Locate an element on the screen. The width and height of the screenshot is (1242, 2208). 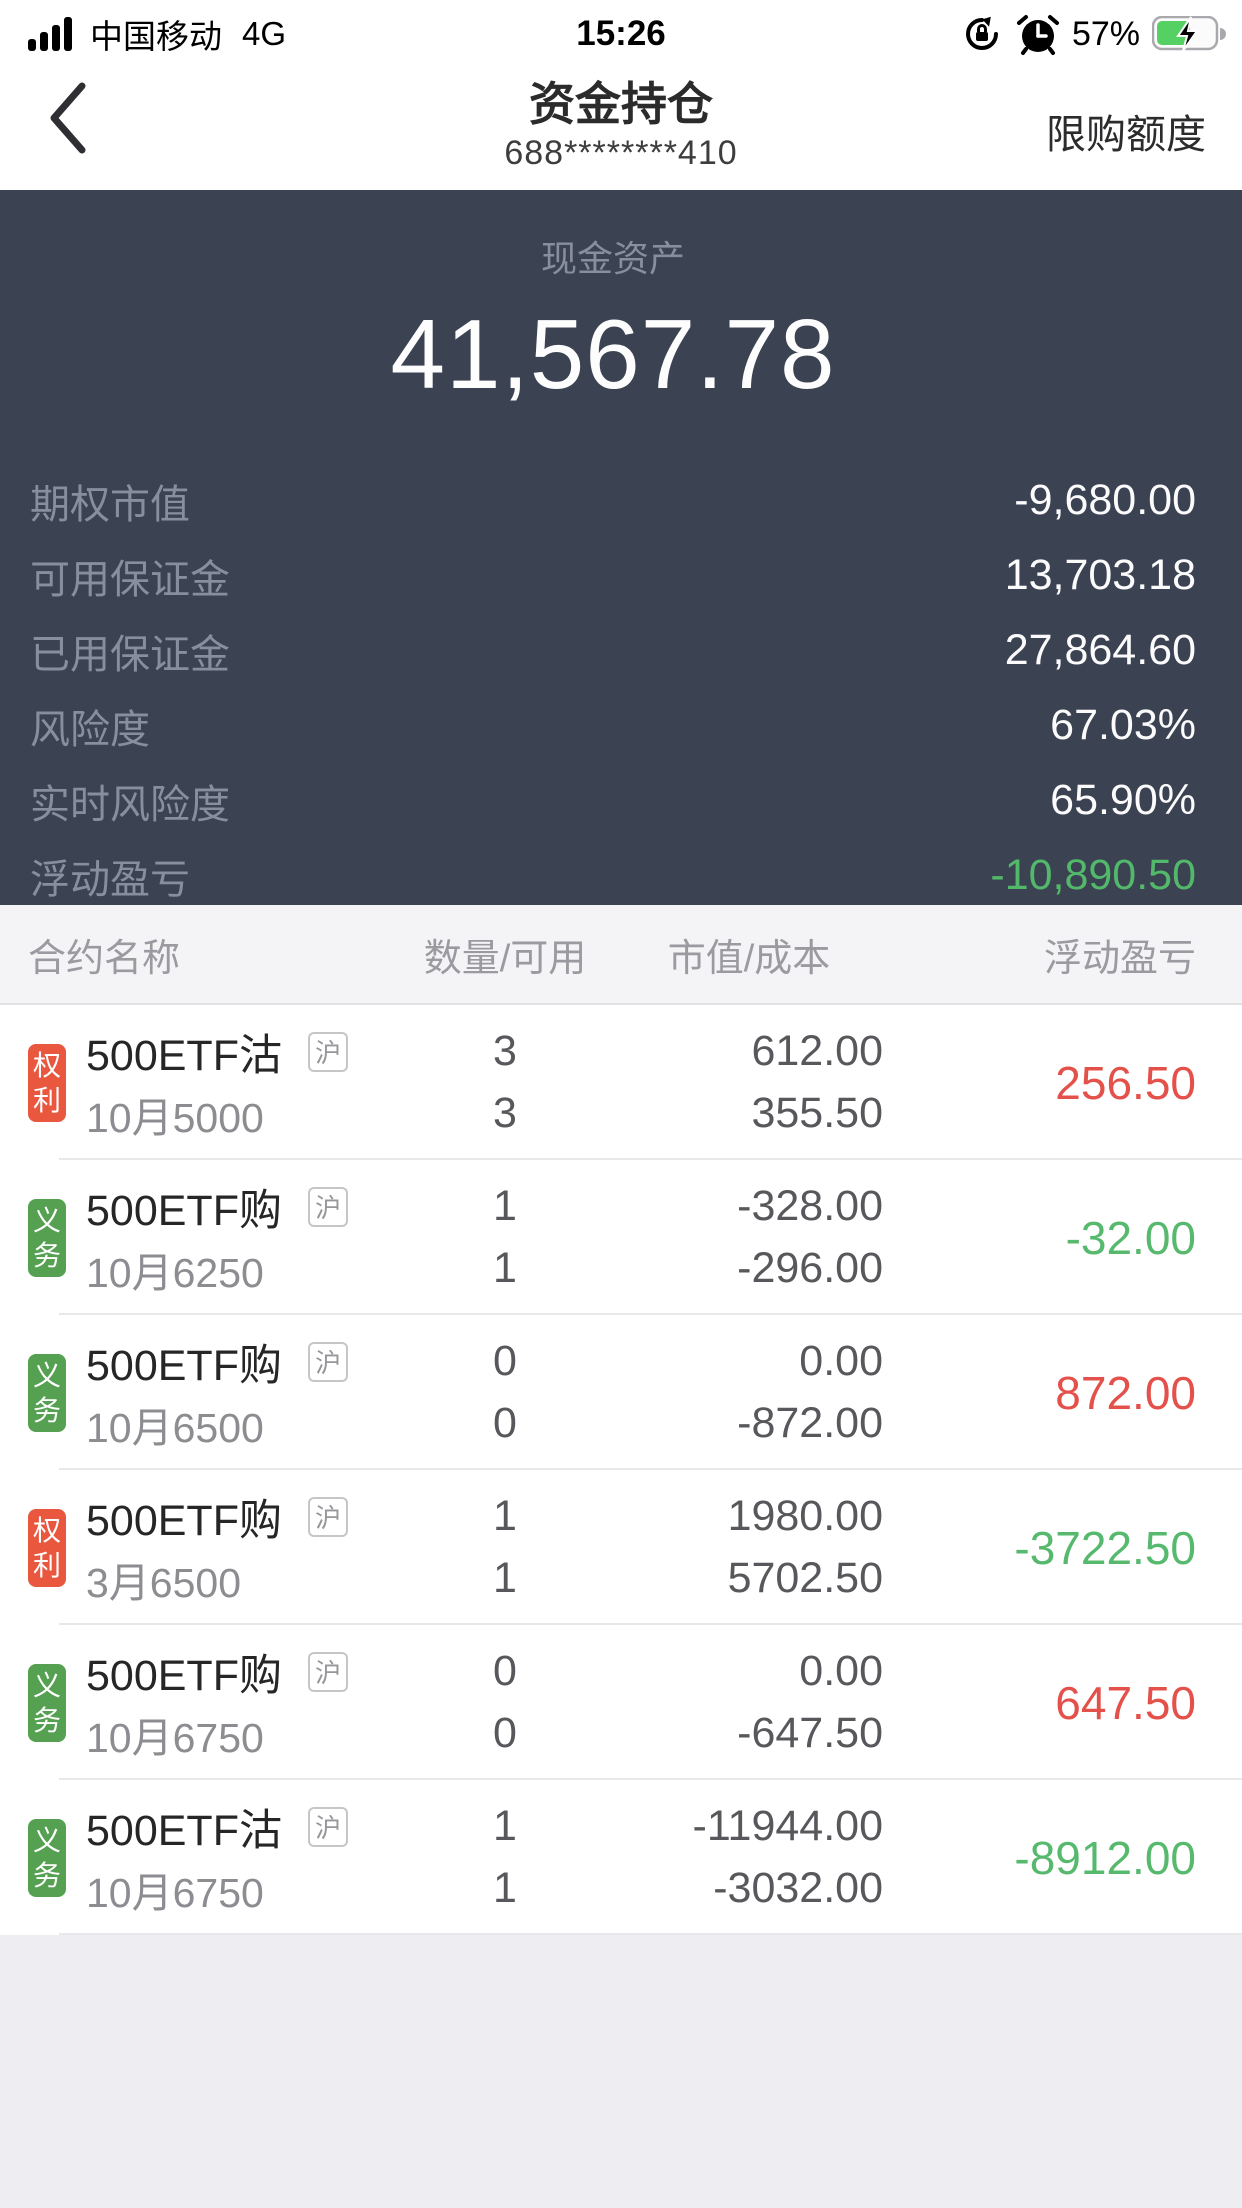
summary-row: 浮动盈亏 -10,890.50 is located at coordinates (613, 875).